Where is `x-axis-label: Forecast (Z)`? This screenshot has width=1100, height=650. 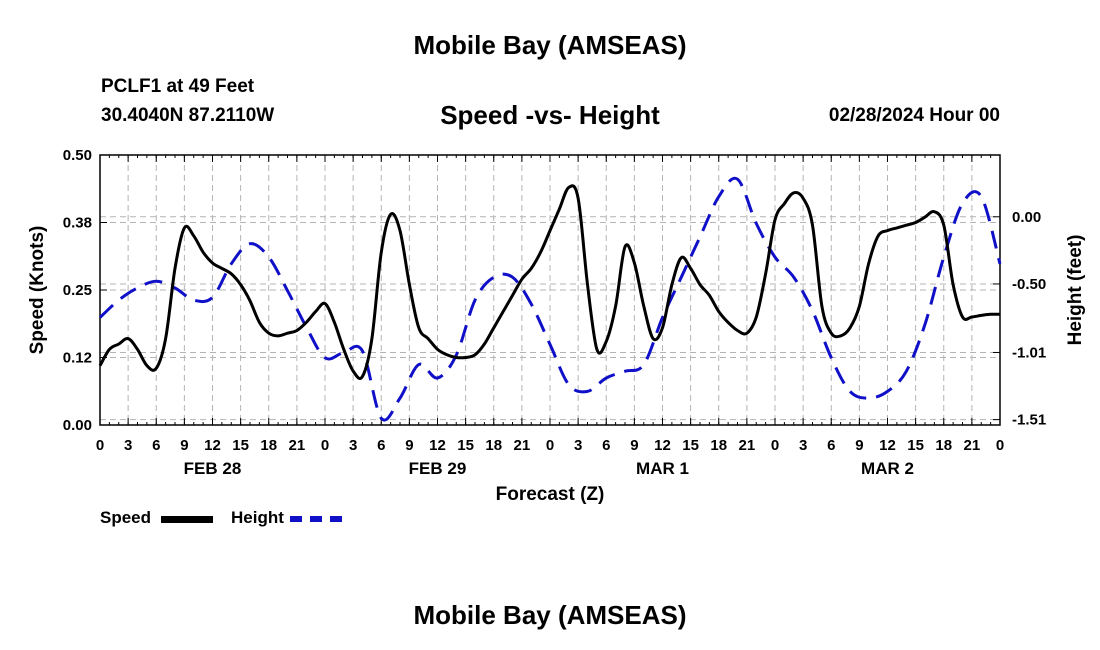 x-axis-label: Forecast (Z) is located at coordinates (550, 494).